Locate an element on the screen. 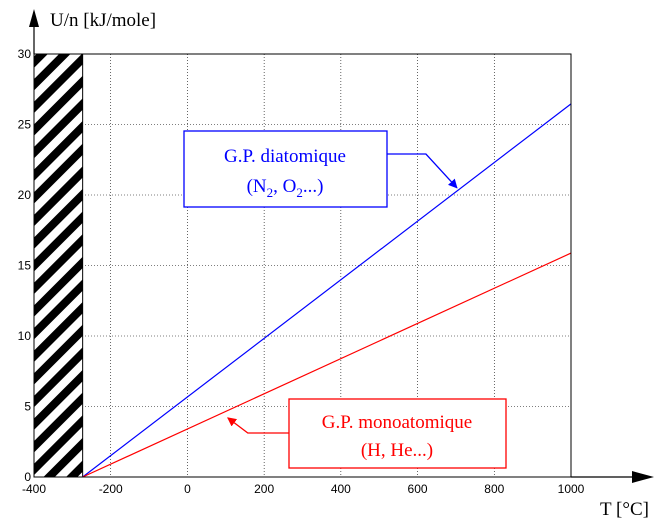  y-tick-label: 15 is located at coordinates (25, 266).